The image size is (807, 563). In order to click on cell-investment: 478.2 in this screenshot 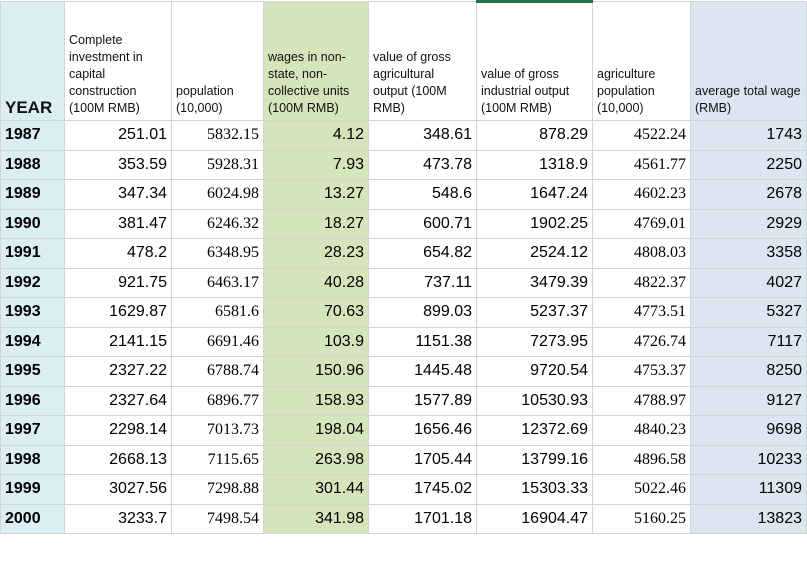, I will do `click(118, 253)`.